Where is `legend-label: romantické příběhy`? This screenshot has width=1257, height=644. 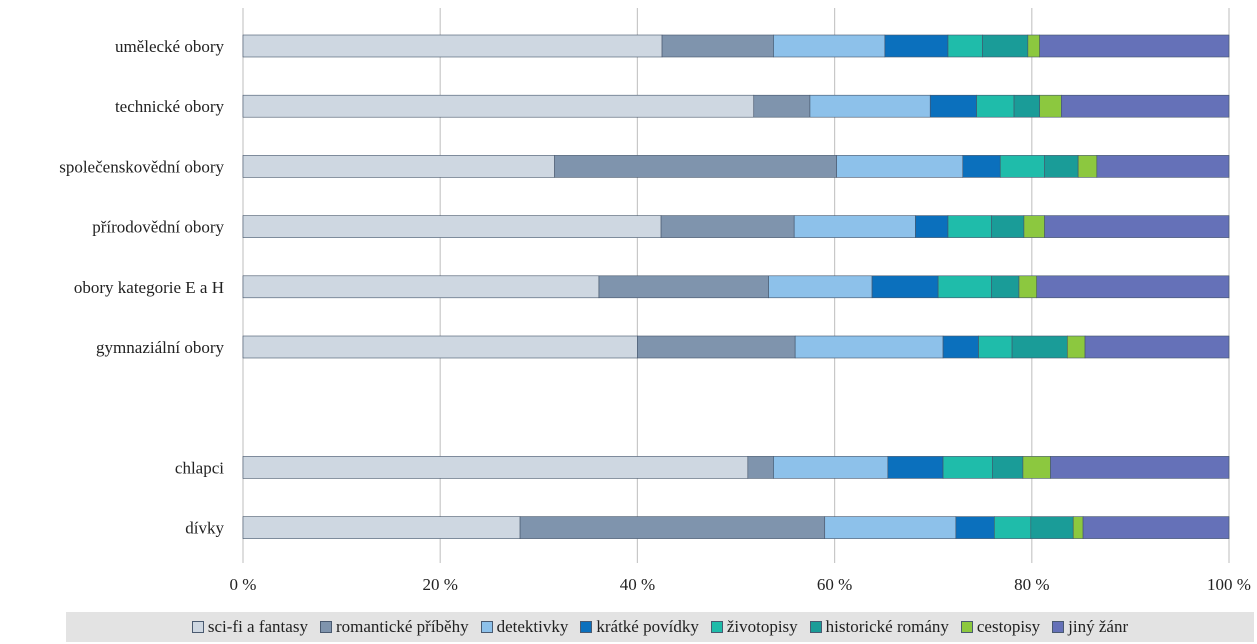
legend-label: romantické příběhy is located at coordinates (402, 626).